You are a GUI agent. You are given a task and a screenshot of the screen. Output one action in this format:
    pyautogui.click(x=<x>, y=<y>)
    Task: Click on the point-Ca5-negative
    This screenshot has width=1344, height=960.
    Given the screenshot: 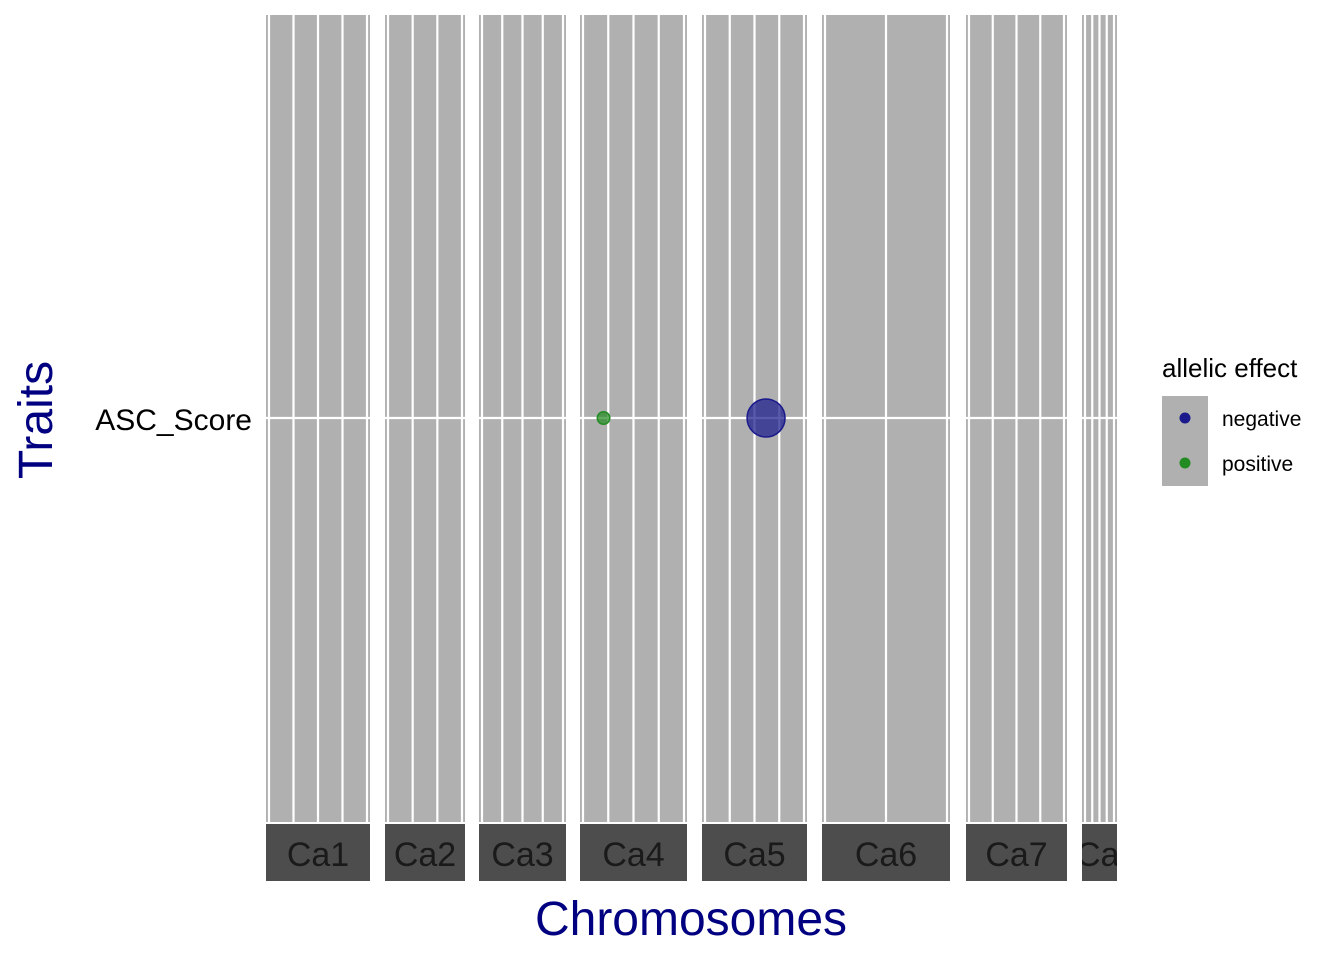 What is the action you would take?
    pyautogui.click(x=766, y=418)
    